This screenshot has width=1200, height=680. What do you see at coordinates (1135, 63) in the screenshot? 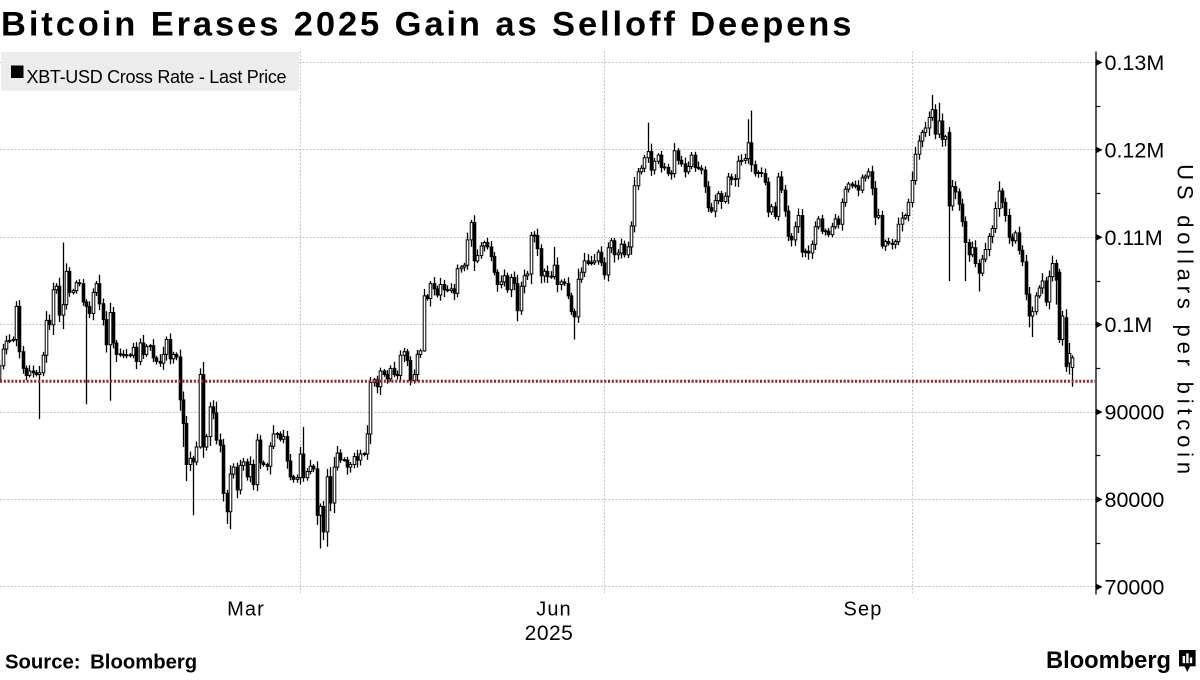
I see `svg-text: 0.13M` at bounding box center [1135, 63].